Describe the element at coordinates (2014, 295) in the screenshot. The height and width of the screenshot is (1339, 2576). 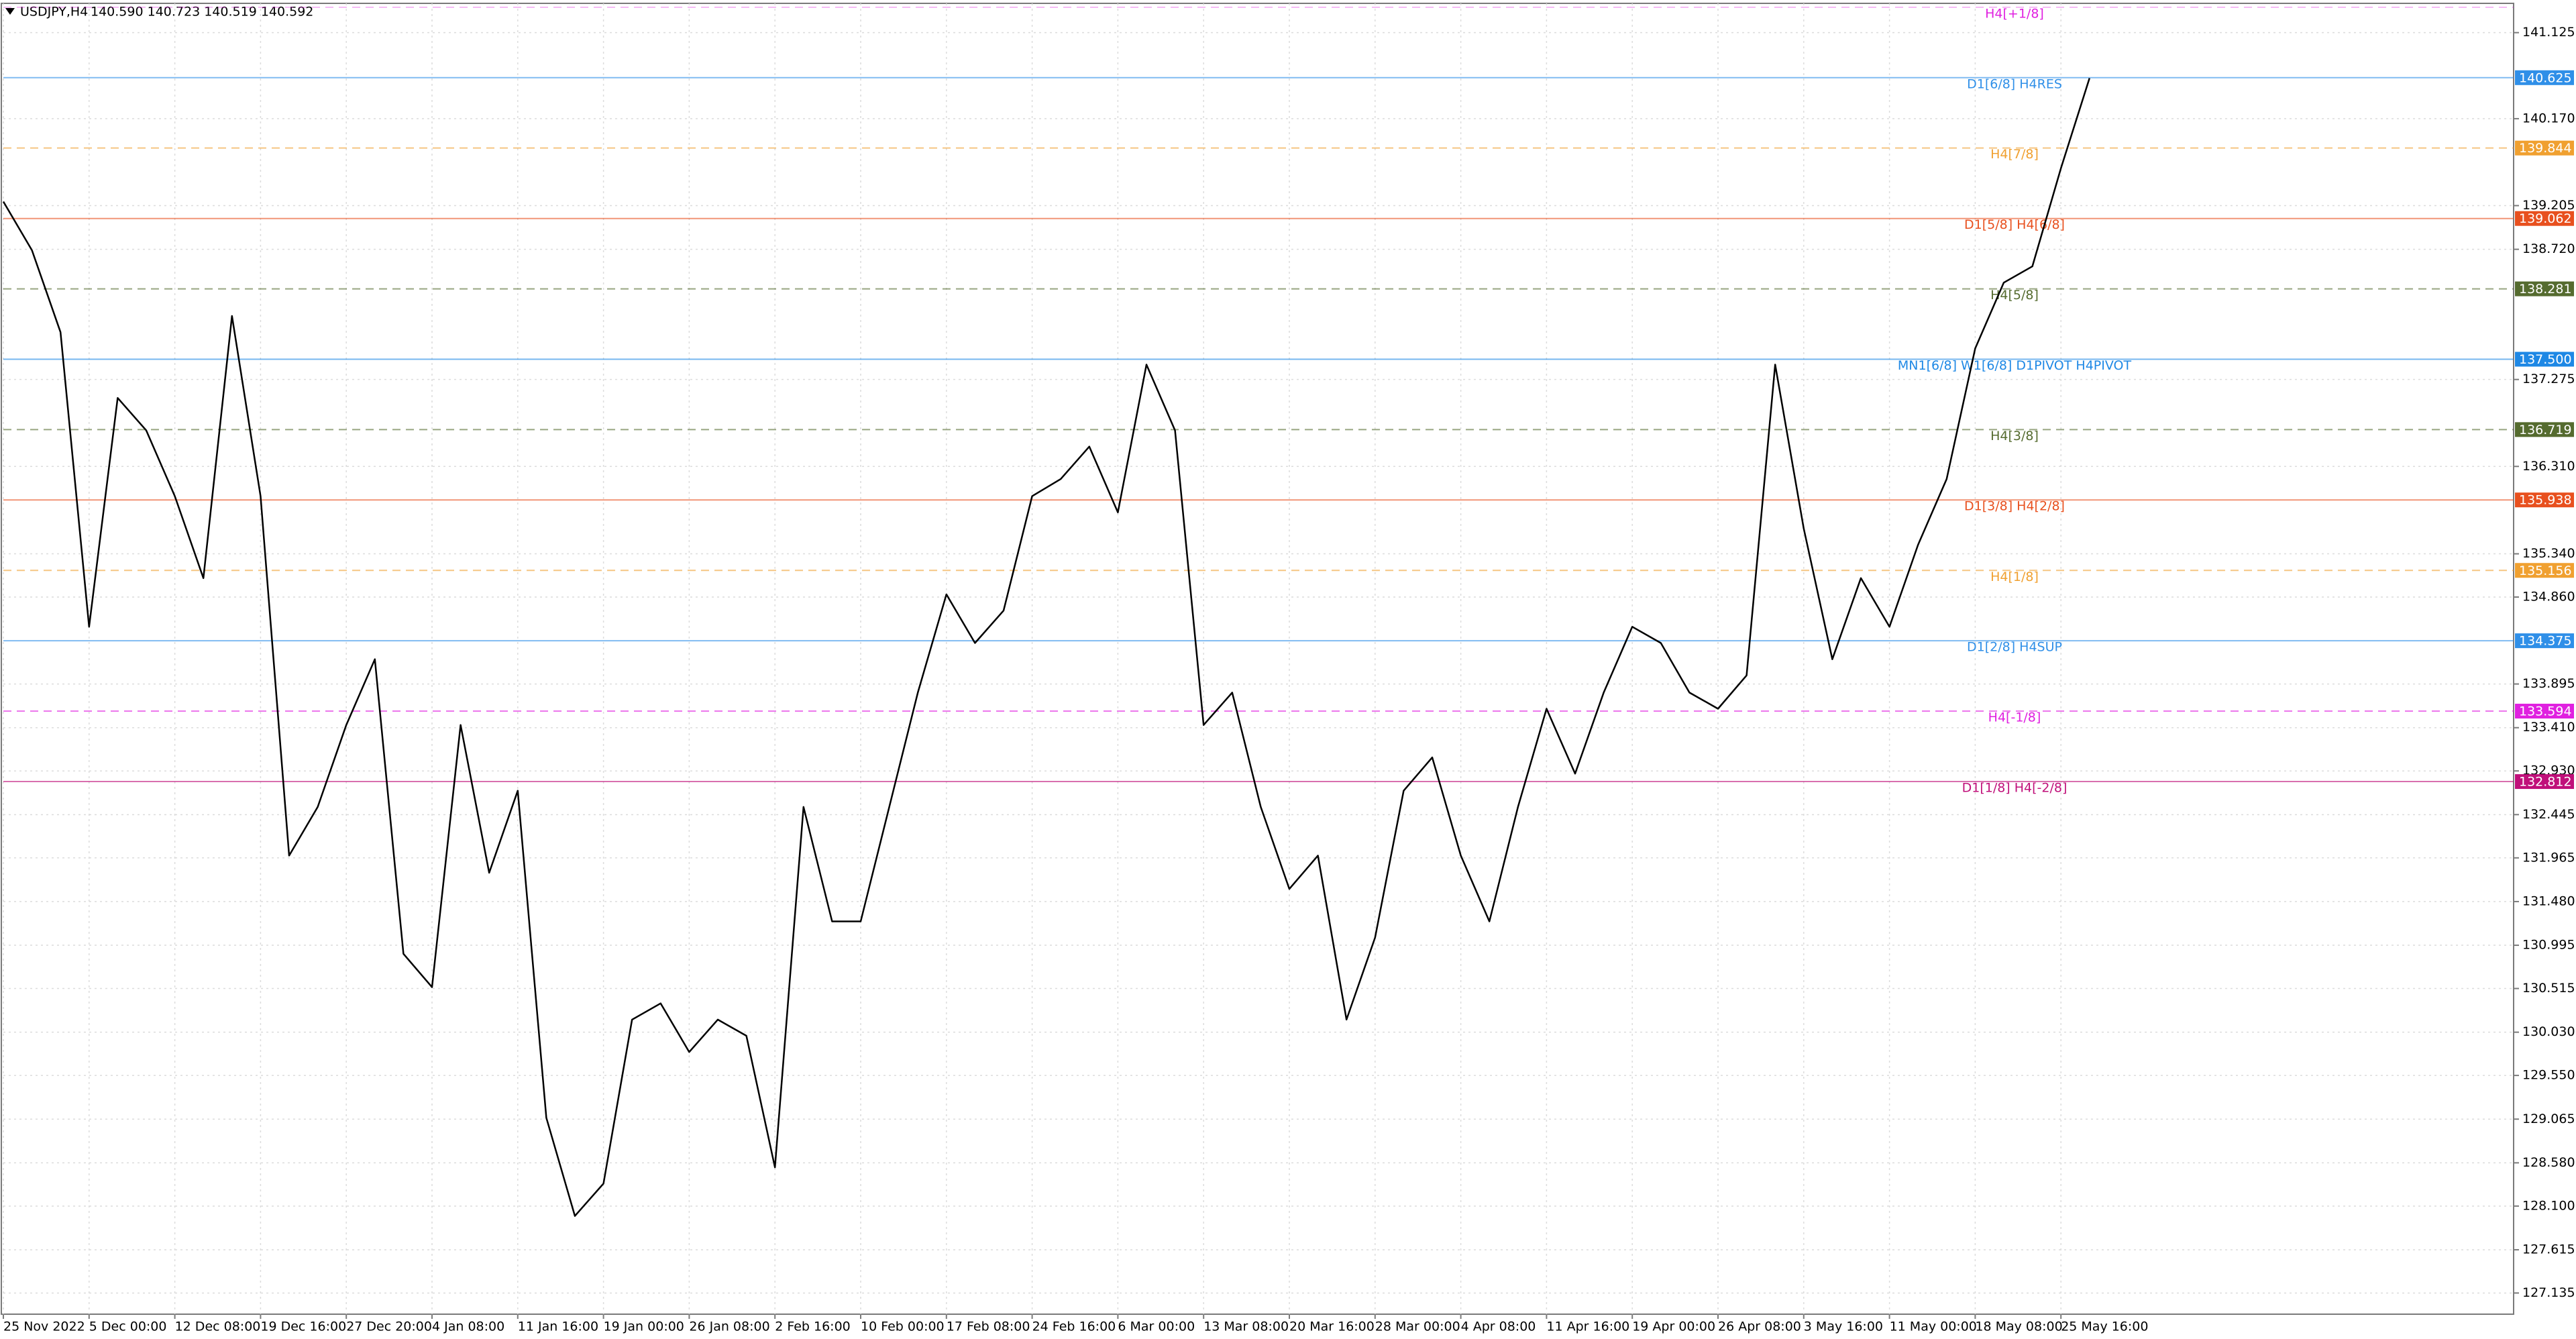
I see `level-label: H4[5/8]` at that location.